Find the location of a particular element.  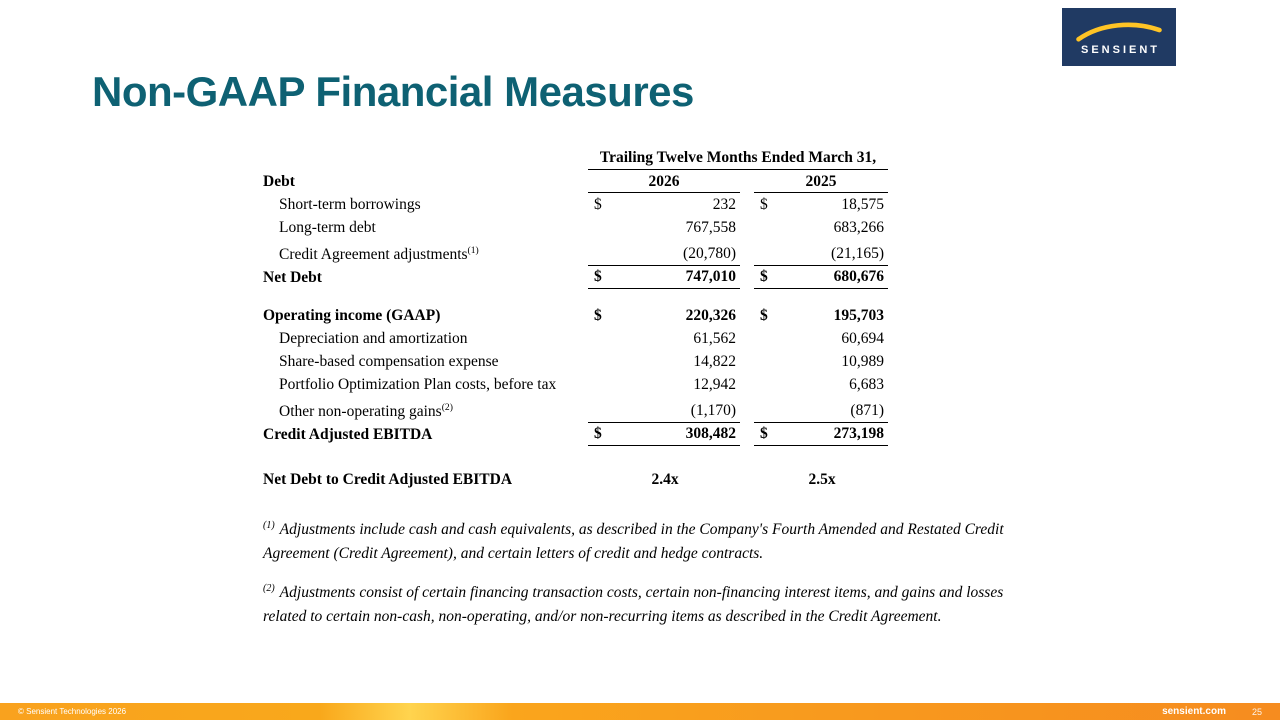

value-text: 14,822 is located at coordinates (714, 361).